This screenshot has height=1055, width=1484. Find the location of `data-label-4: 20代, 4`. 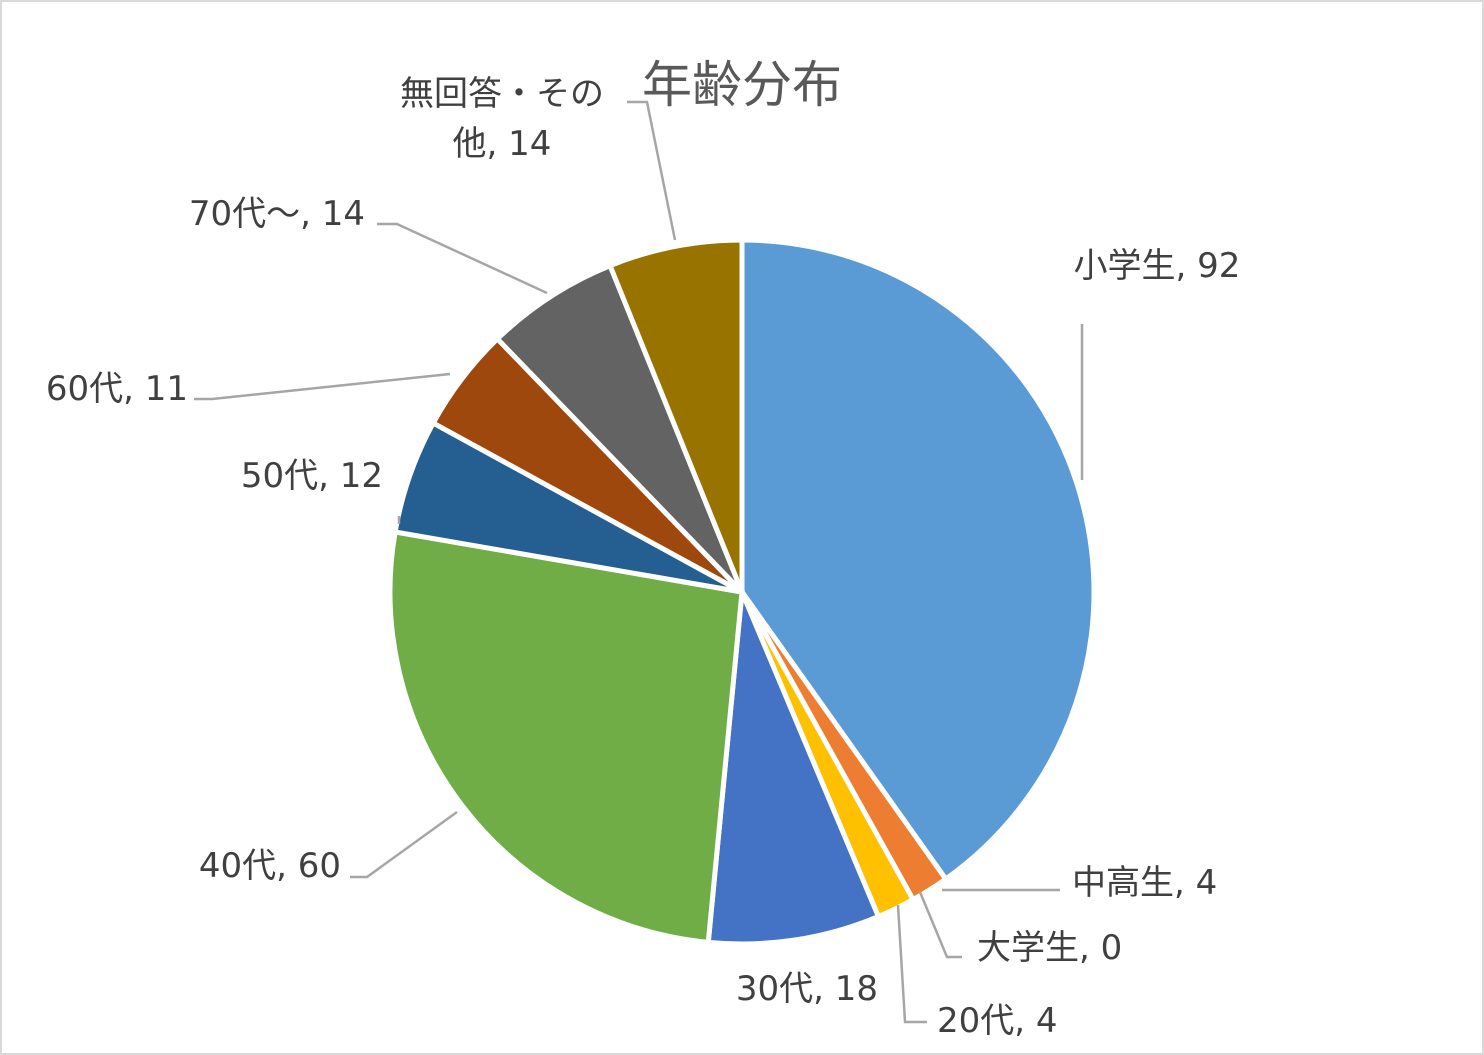

data-label-4: 20代, 4 is located at coordinates (997, 1021).